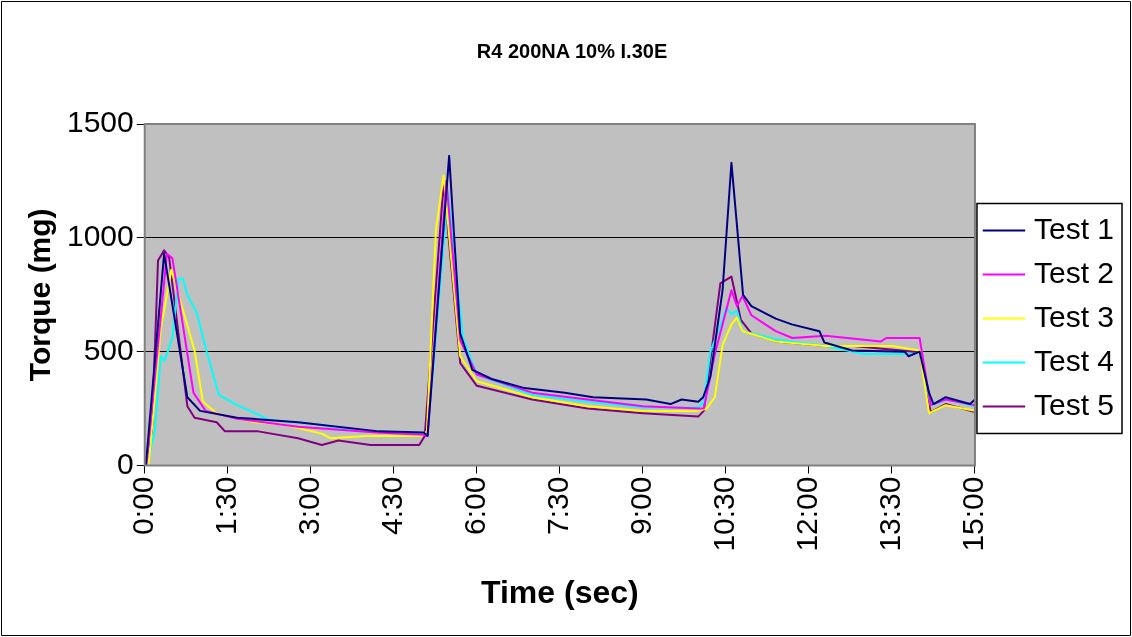 The image size is (1132, 637). I want to click on x-axis-title: Time (sec), so click(560, 591).